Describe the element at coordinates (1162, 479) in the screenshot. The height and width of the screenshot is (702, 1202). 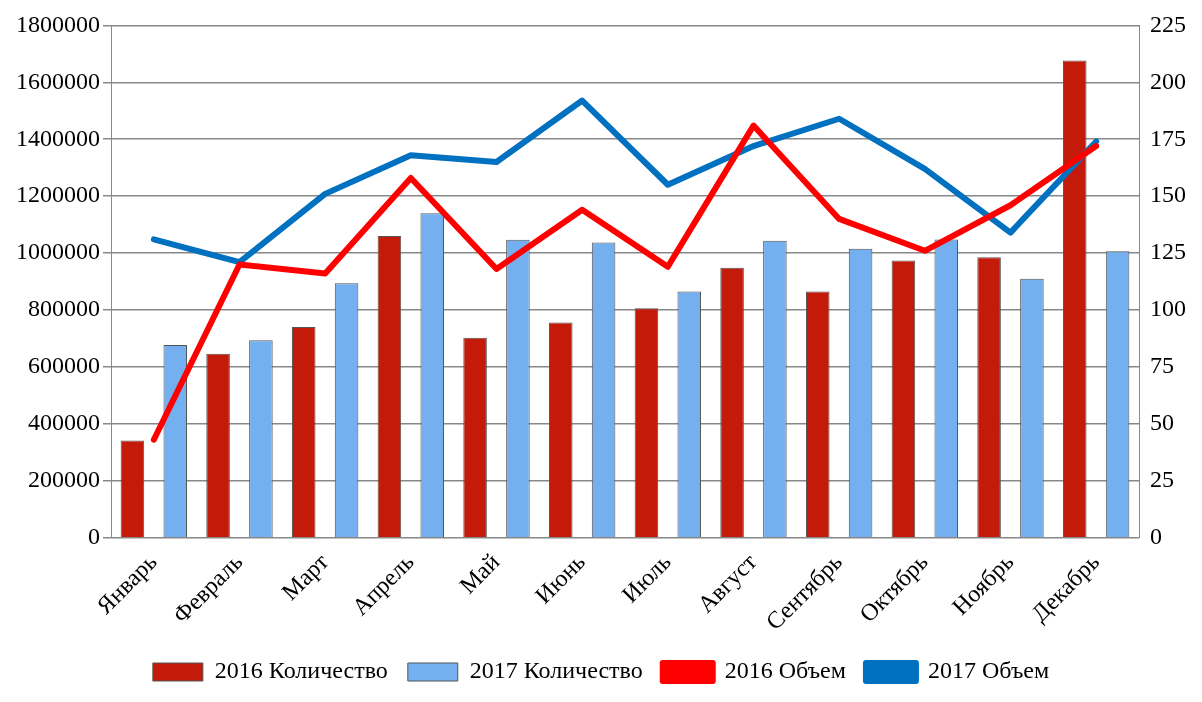
I see `y2-tick-label: 25` at that location.